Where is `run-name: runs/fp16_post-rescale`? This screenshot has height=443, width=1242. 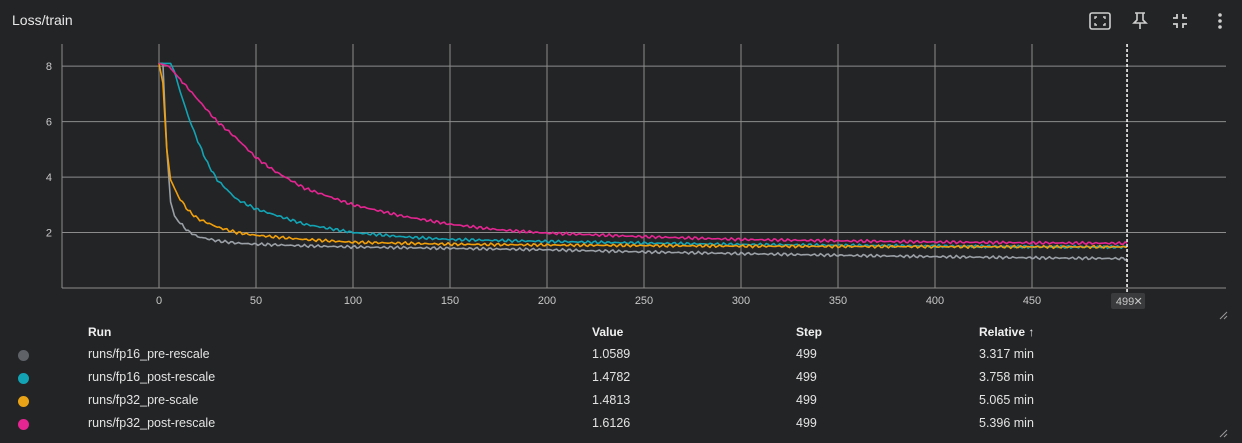 run-name: runs/fp16_post-rescale is located at coordinates (152, 377).